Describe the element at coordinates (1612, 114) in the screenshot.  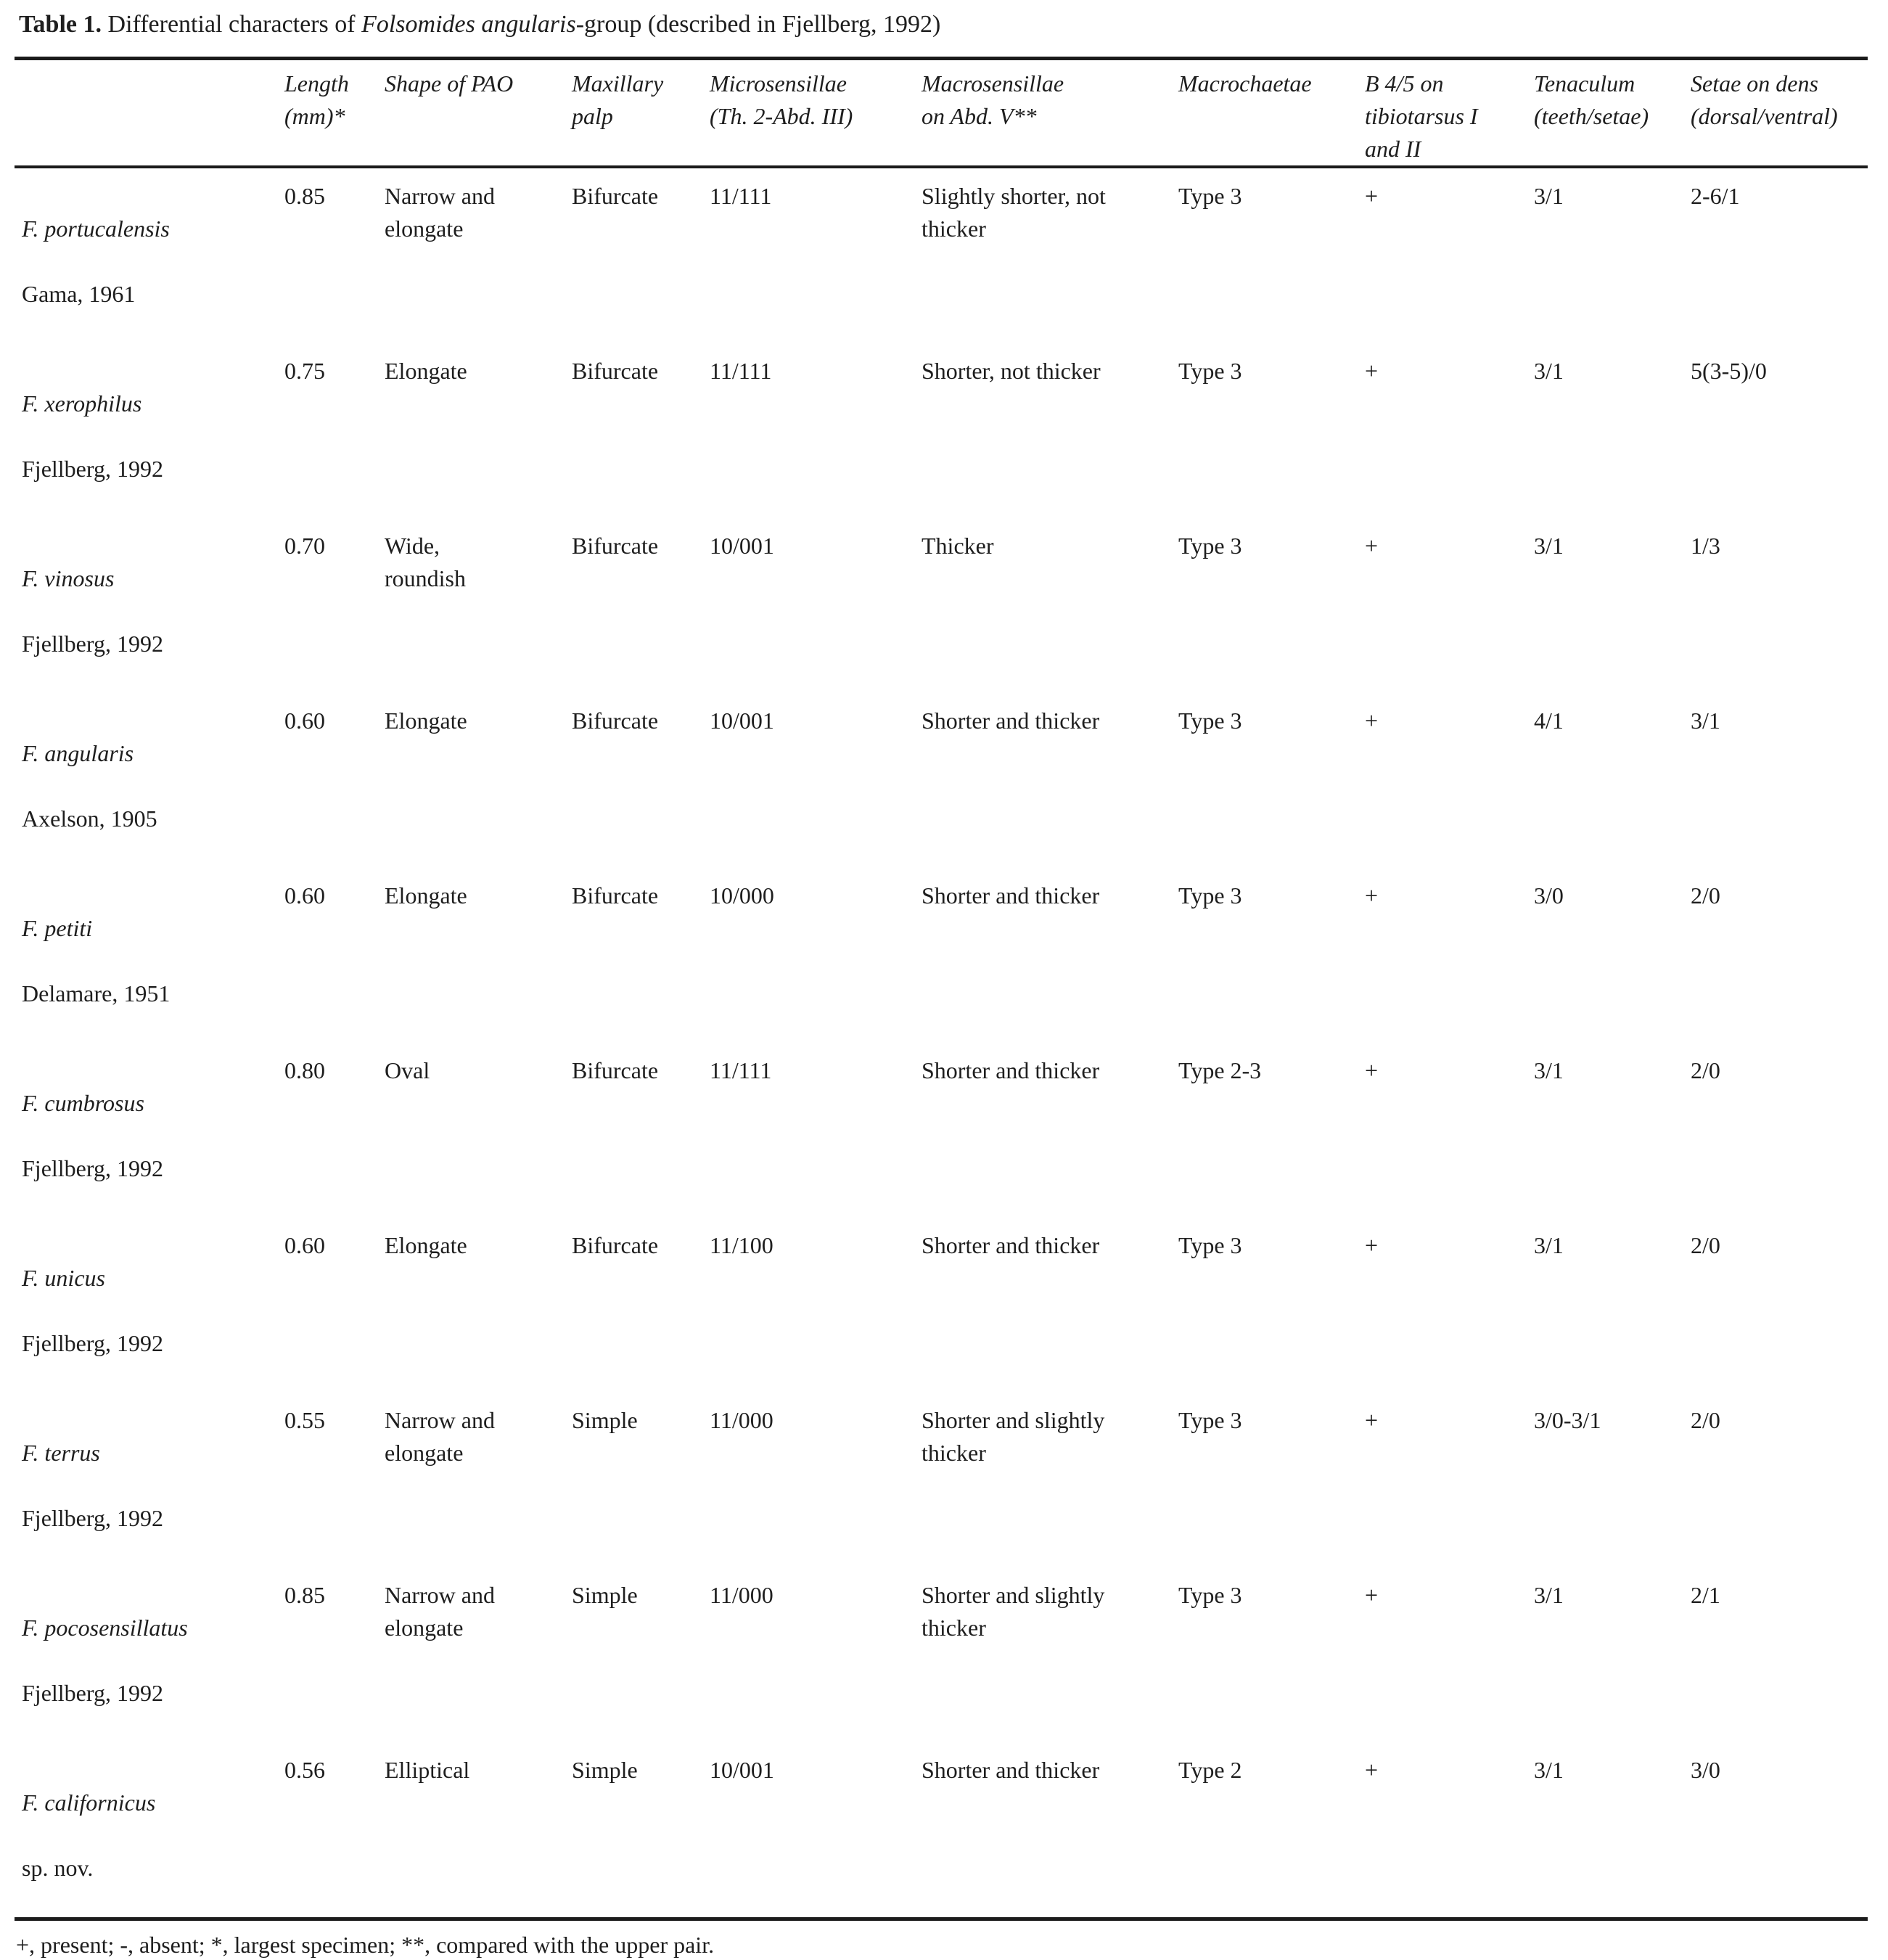
I see `header-tenaculum: Tenaculum (teeth/setae)` at that location.